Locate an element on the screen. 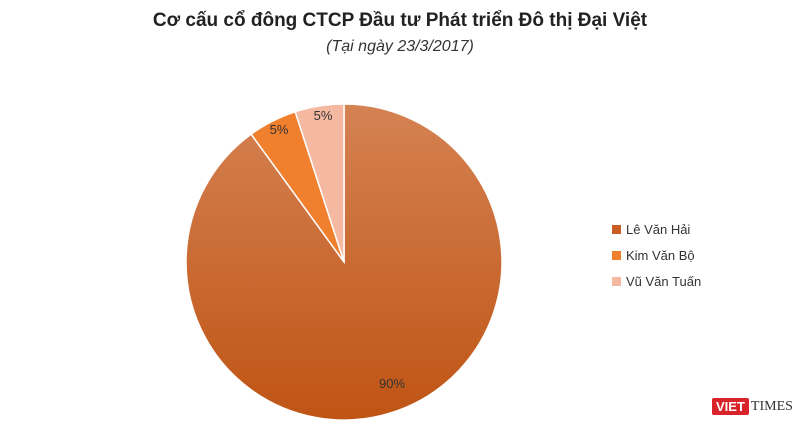 The width and height of the screenshot is (800, 427). chart-subtitle: (Tại ngày 23/3/2017) is located at coordinates (400, 46).